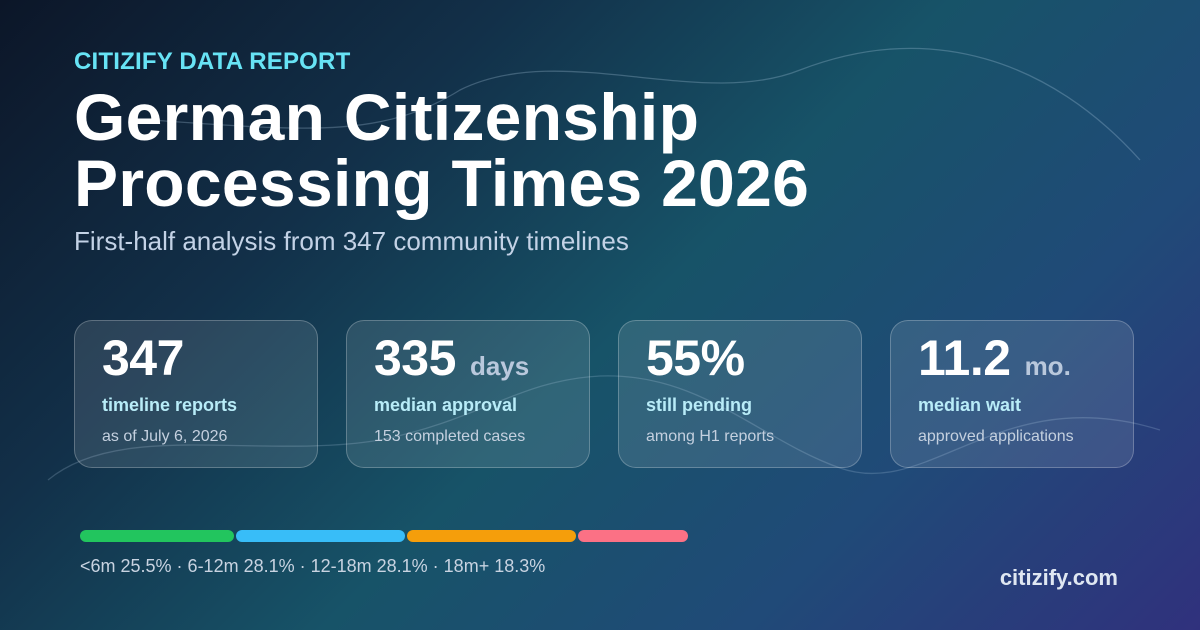  What do you see at coordinates (1058, 577) in the screenshot?
I see `site-link: citizify.com` at bounding box center [1058, 577].